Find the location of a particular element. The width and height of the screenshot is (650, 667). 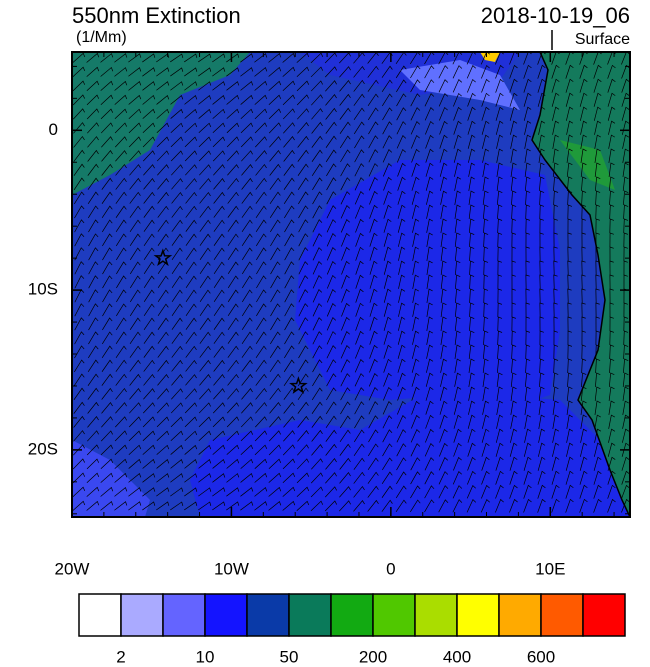

high-region is located at coordinates (490, 57).